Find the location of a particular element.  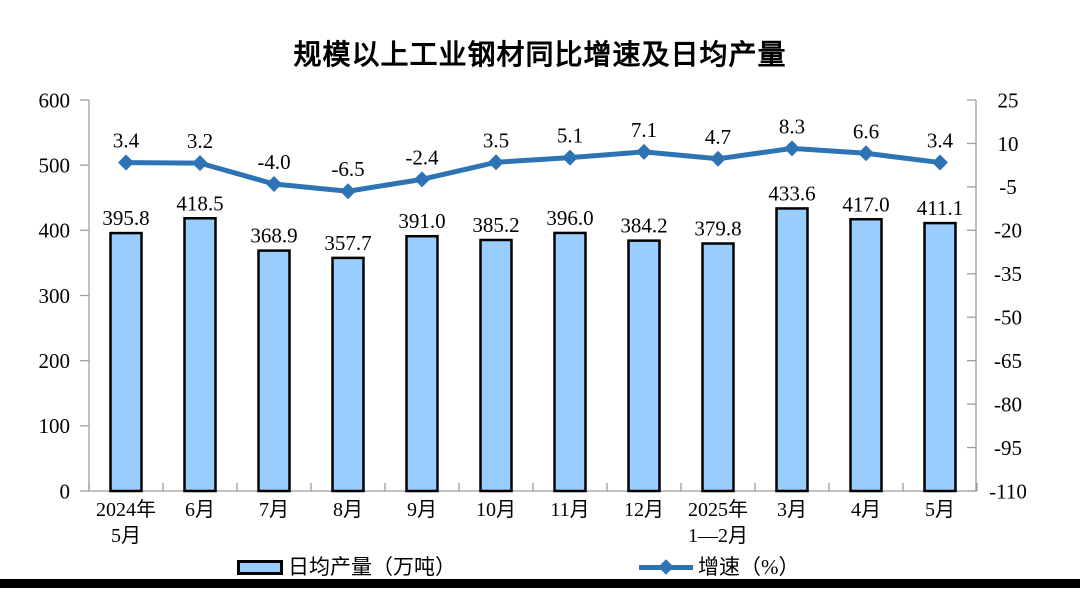

legend-item-growth-rate: 增速（%） is located at coordinates (719, 567).